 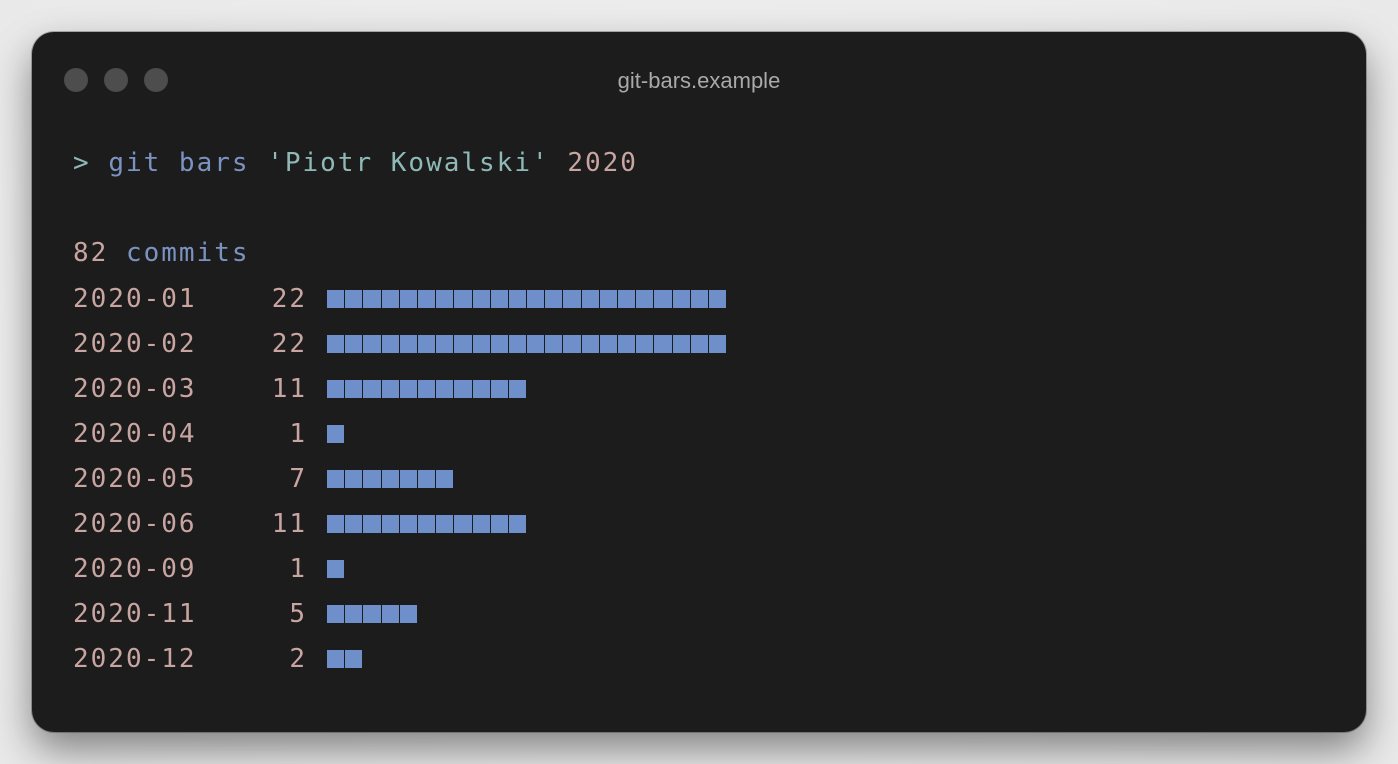 What do you see at coordinates (135, 659) in the screenshot?
I see `month-label: 2020-12` at bounding box center [135, 659].